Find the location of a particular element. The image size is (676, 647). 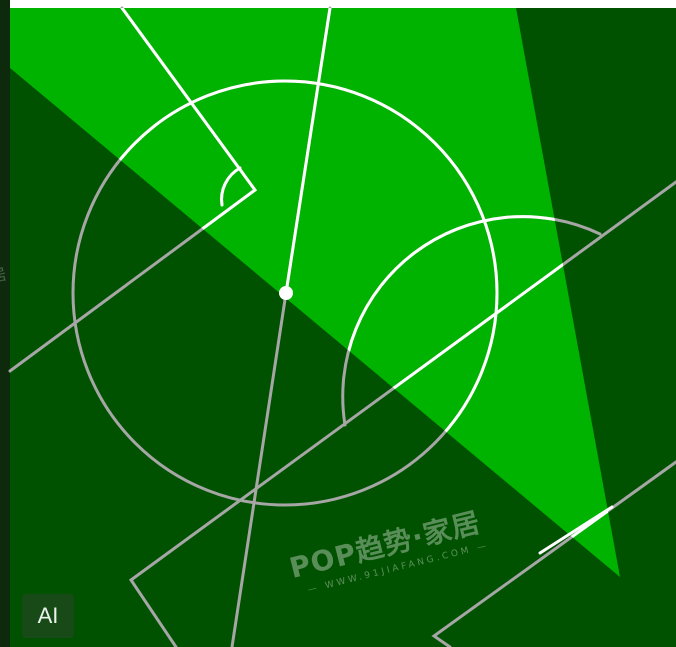

center-spot is located at coordinates (286, 293).